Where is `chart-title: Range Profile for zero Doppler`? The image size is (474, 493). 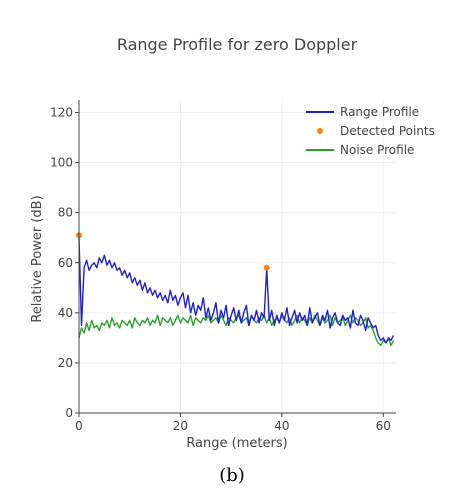 chart-title: Range Profile for zero Doppler is located at coordinates (237, 44).